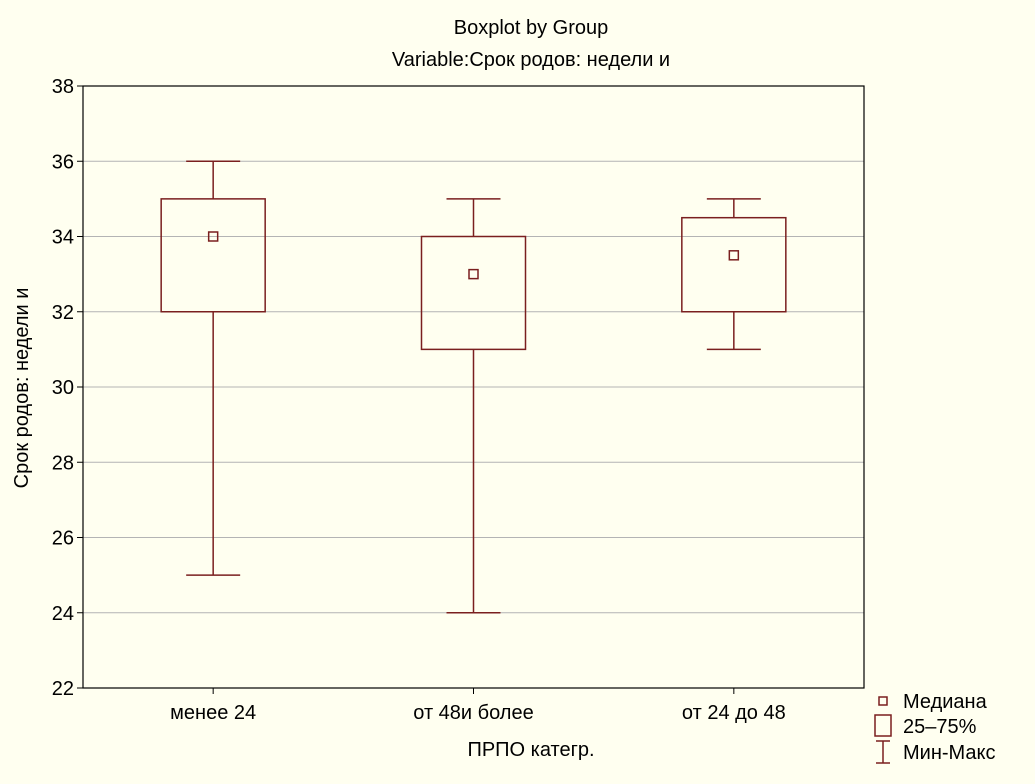  What do you see at coordinates (63, 463) in the screenshot?
I see `y-tick-label: 28` at bounding box center [63, 463].